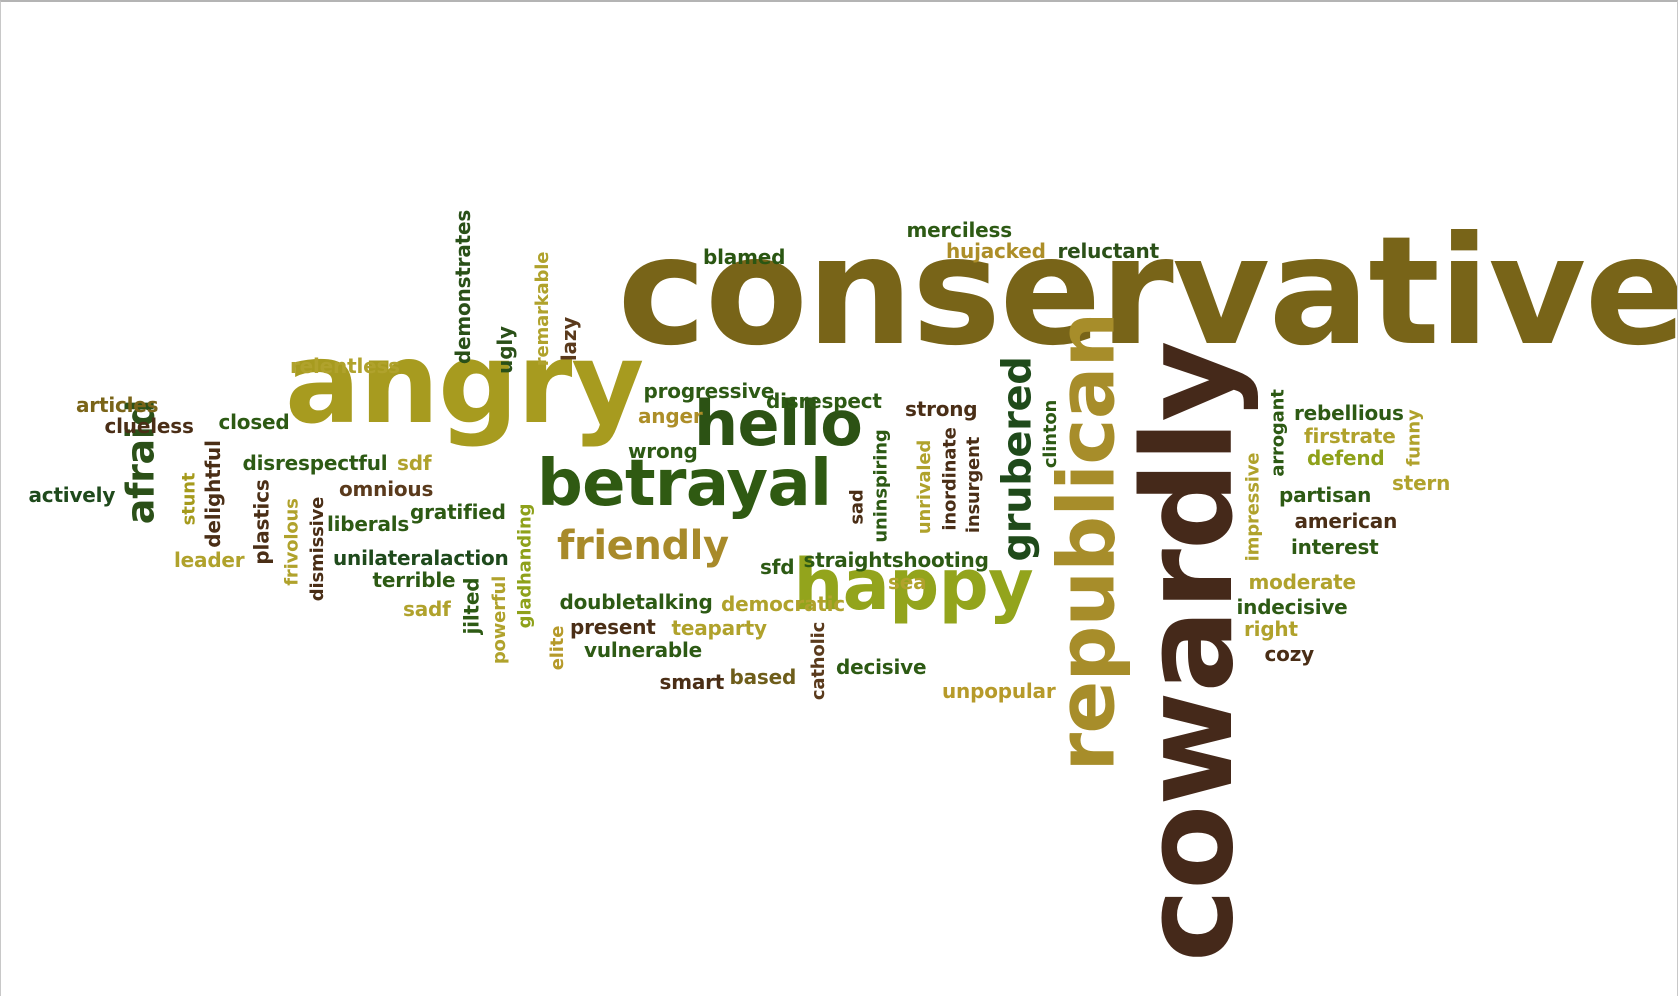 The image size is (1678, 996). I want to click on word-jilted: jilted, so click(470, 606).